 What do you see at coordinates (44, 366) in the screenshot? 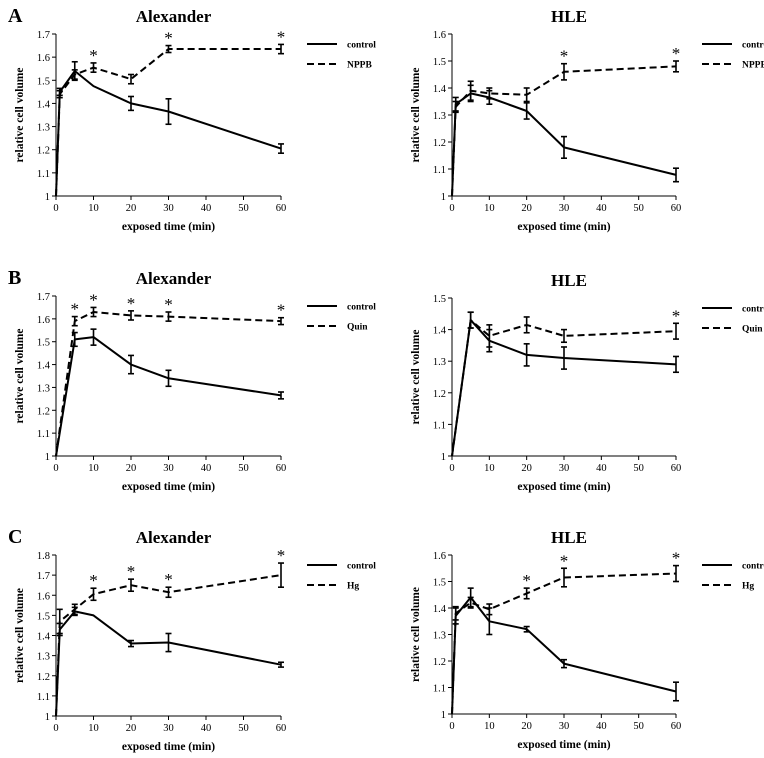
I see `chart-3-y-tick-label: 1.4` at bounding box center [44, 366].